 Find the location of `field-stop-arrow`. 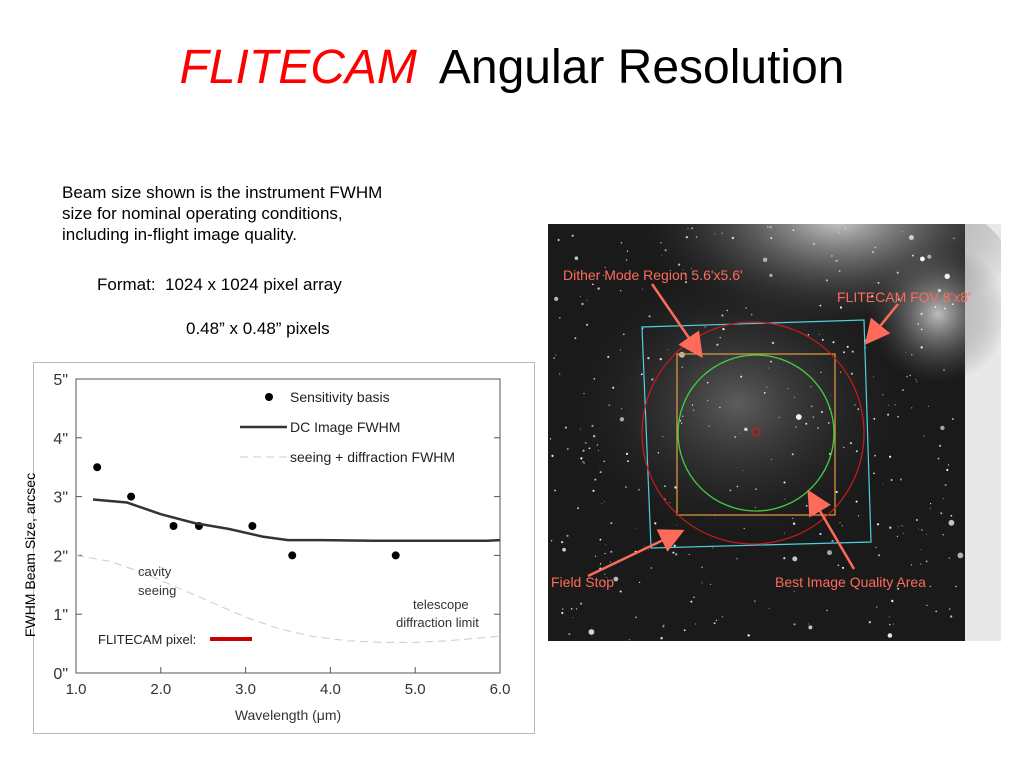

field-stop-arrow is located at coordinates (636, 553).